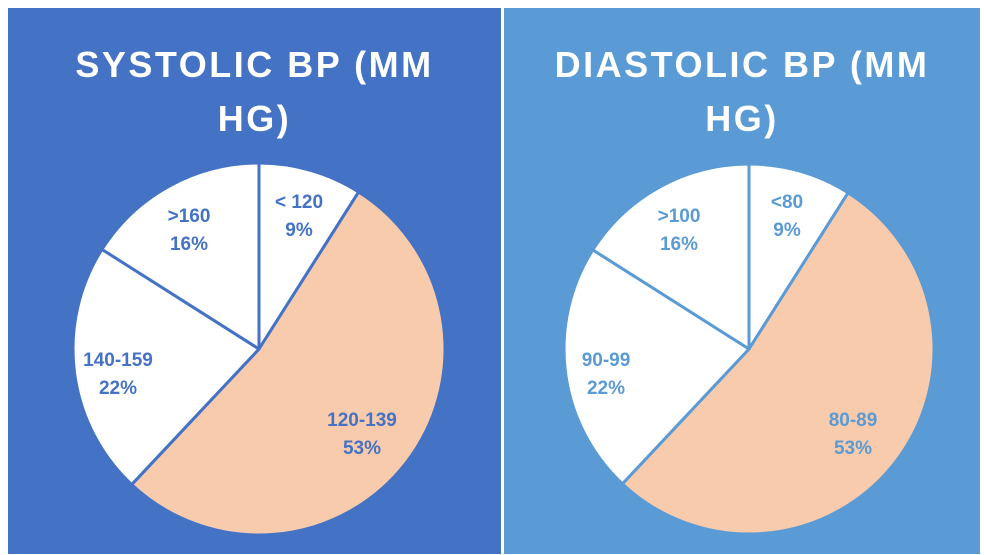 This screenshot has width=984, height=555. What do you see at coordinates (606, 360) in the screenshot?
I see `diastolic-slice-label-2: 90-99` at bounding box center [606, 360].